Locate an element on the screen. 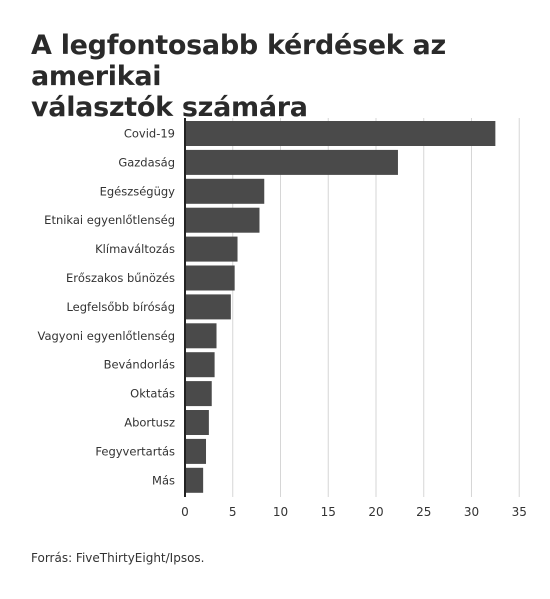  source-note: Forrás: FiveThirtyEight/Ipsos. is located at coordinates (118, 558).